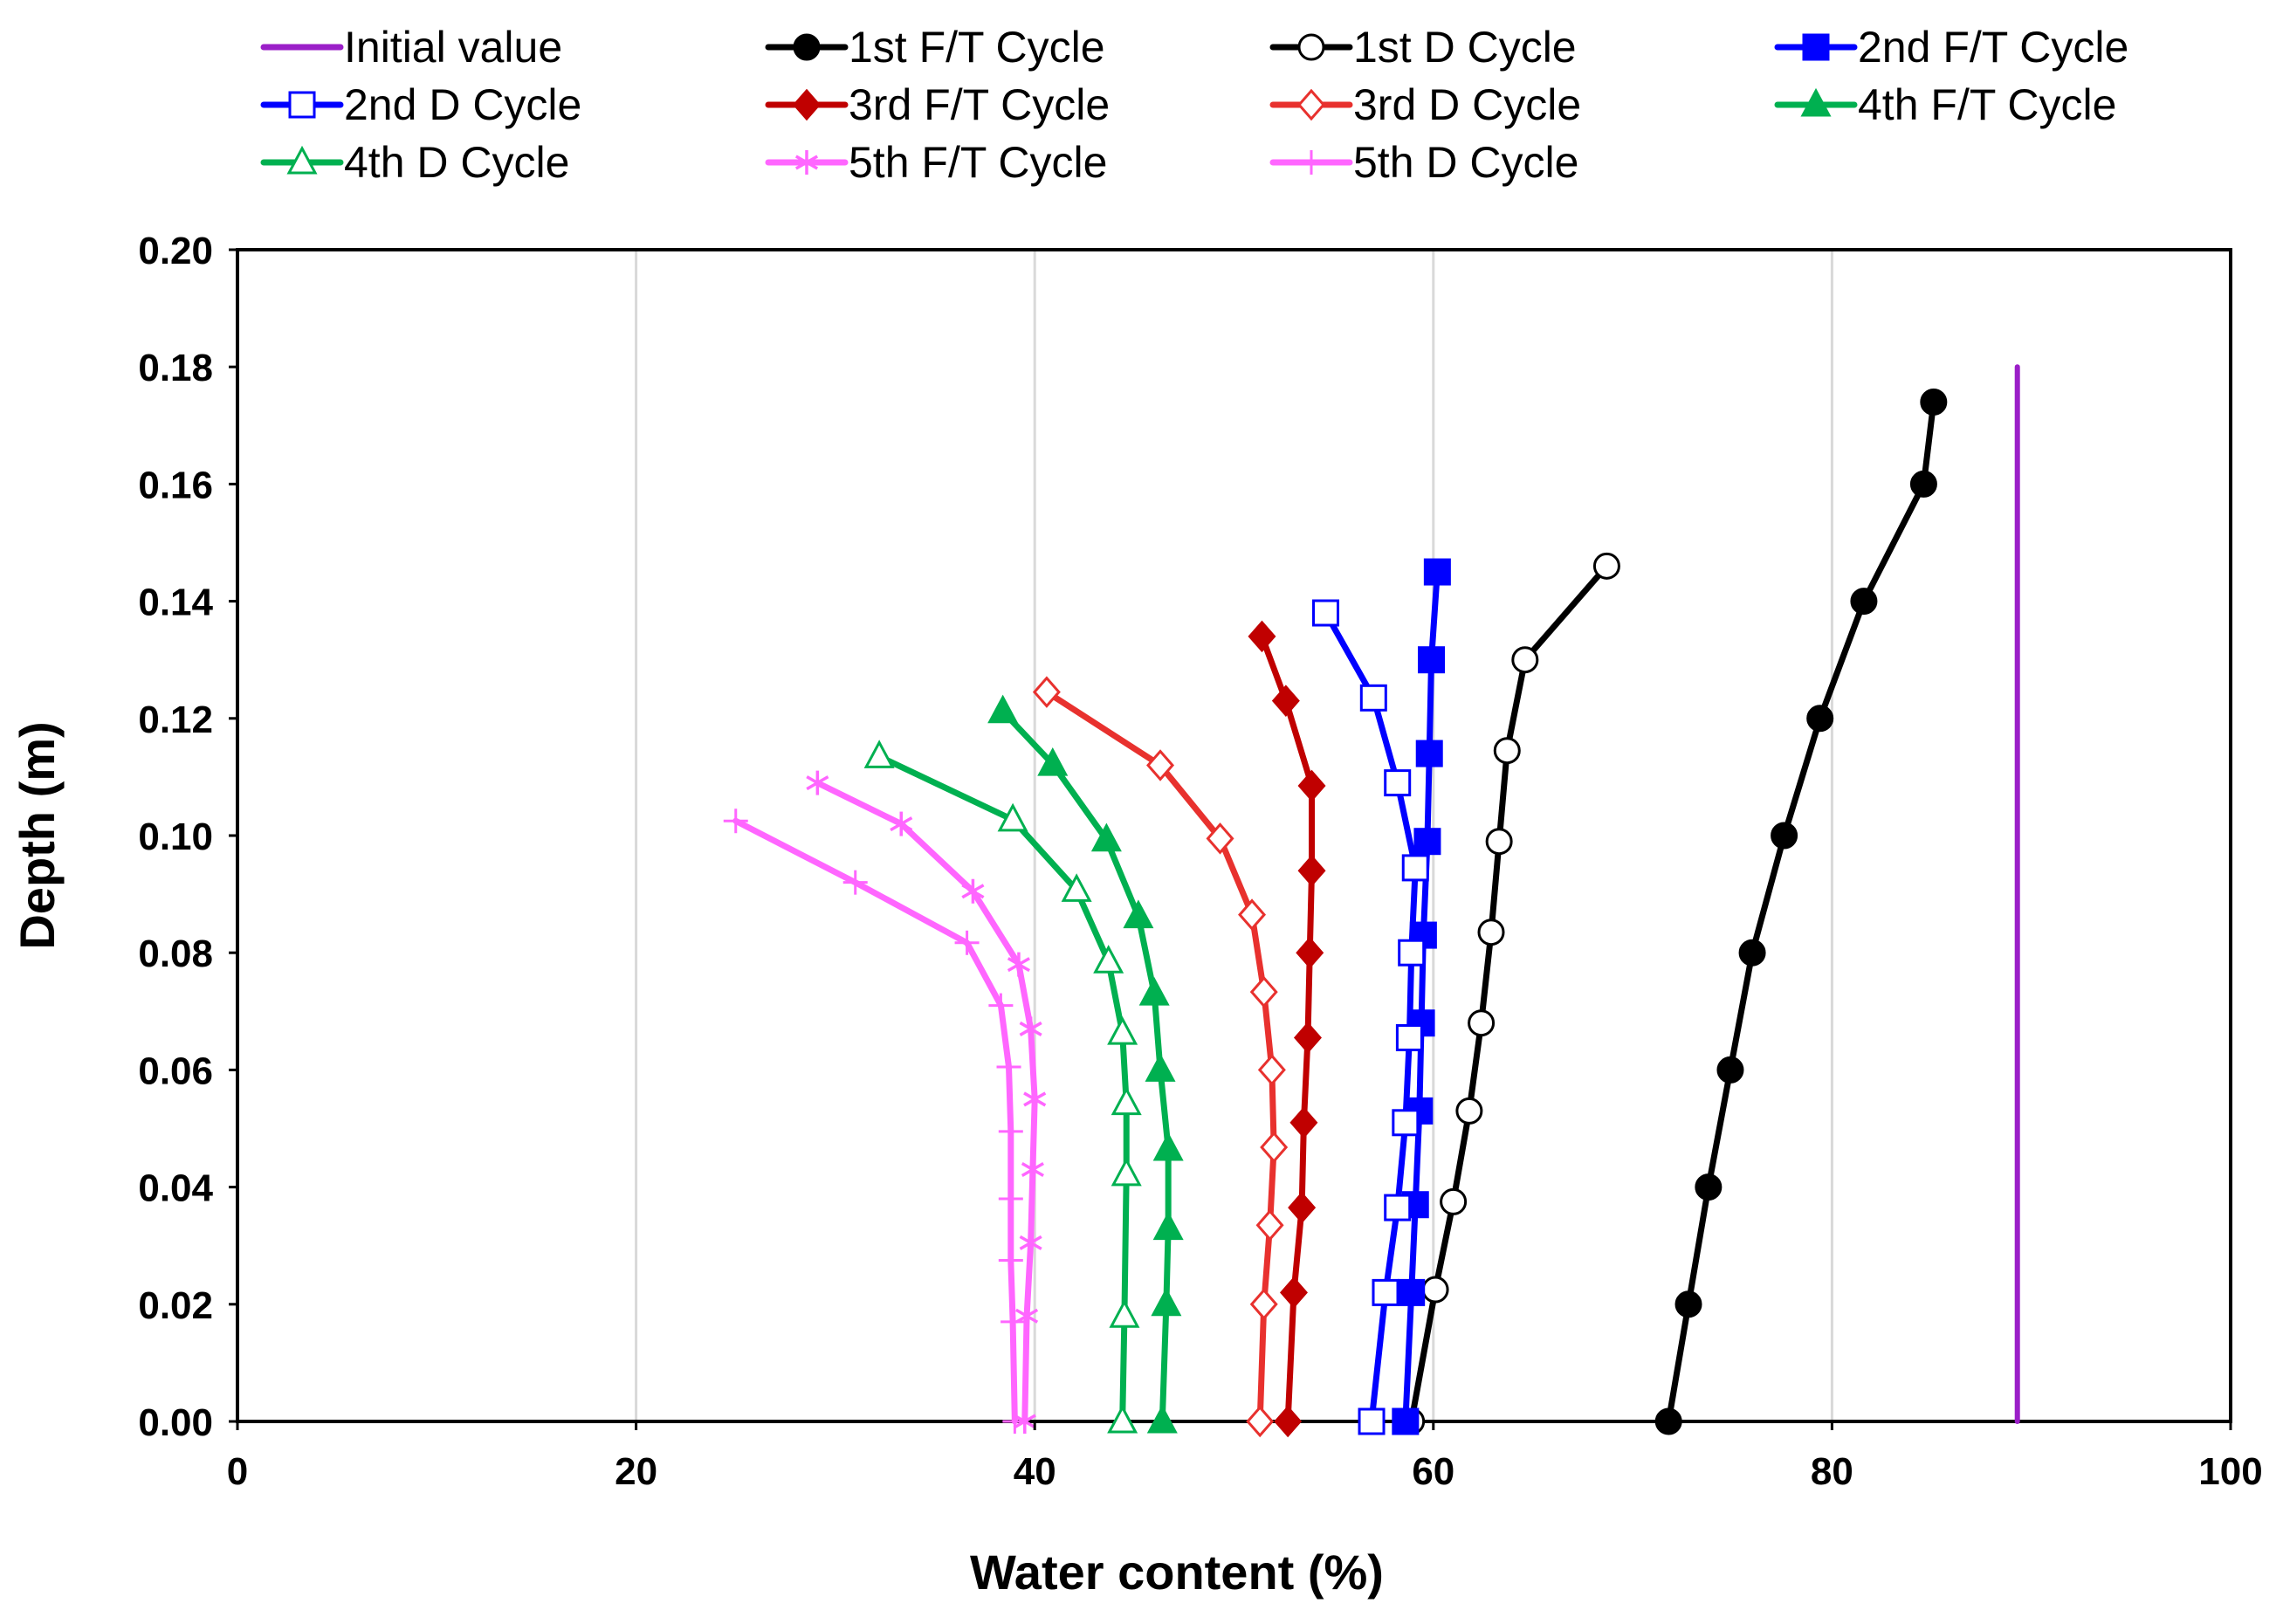 The height and width of the screenshot is (1624, 2283). What do you see at coordinates (1945, 105) in the screenshot?
I see `legend-item: 4th F/T Cycle` at bounding box center [1945, 105].